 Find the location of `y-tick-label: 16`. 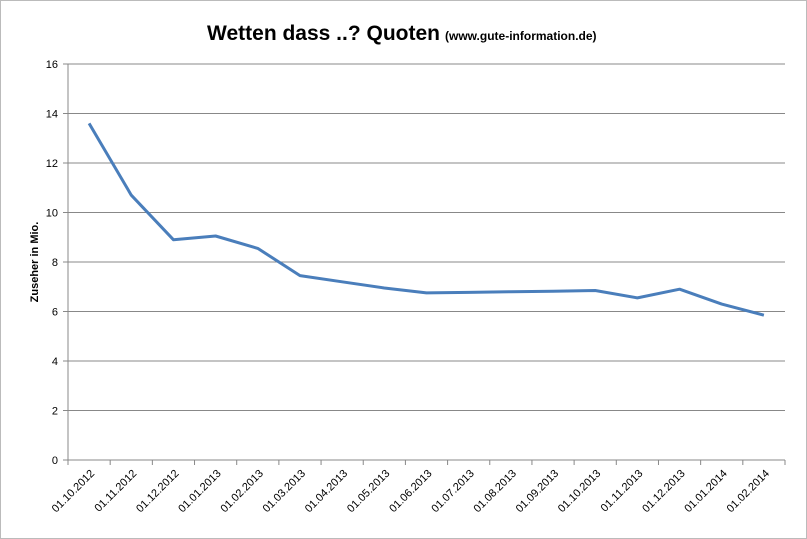

y-tick-label: 16 is located at coordinates (52, 65).